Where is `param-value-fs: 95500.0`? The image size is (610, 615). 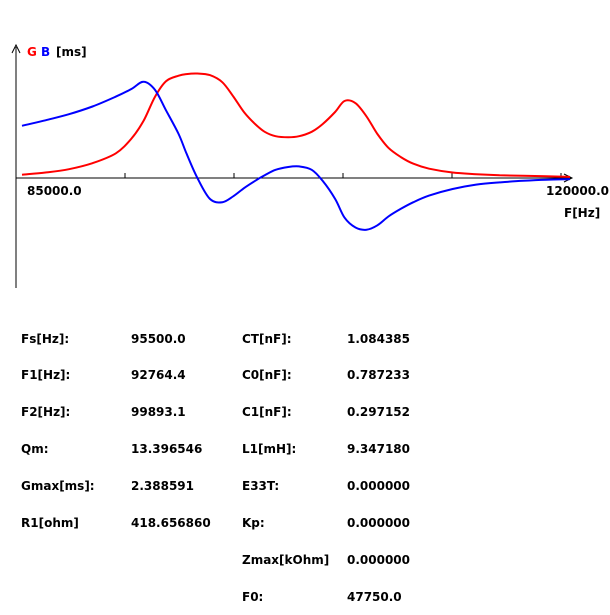
param-value-fs: 95500.0 is located at coordinates (158, 338).